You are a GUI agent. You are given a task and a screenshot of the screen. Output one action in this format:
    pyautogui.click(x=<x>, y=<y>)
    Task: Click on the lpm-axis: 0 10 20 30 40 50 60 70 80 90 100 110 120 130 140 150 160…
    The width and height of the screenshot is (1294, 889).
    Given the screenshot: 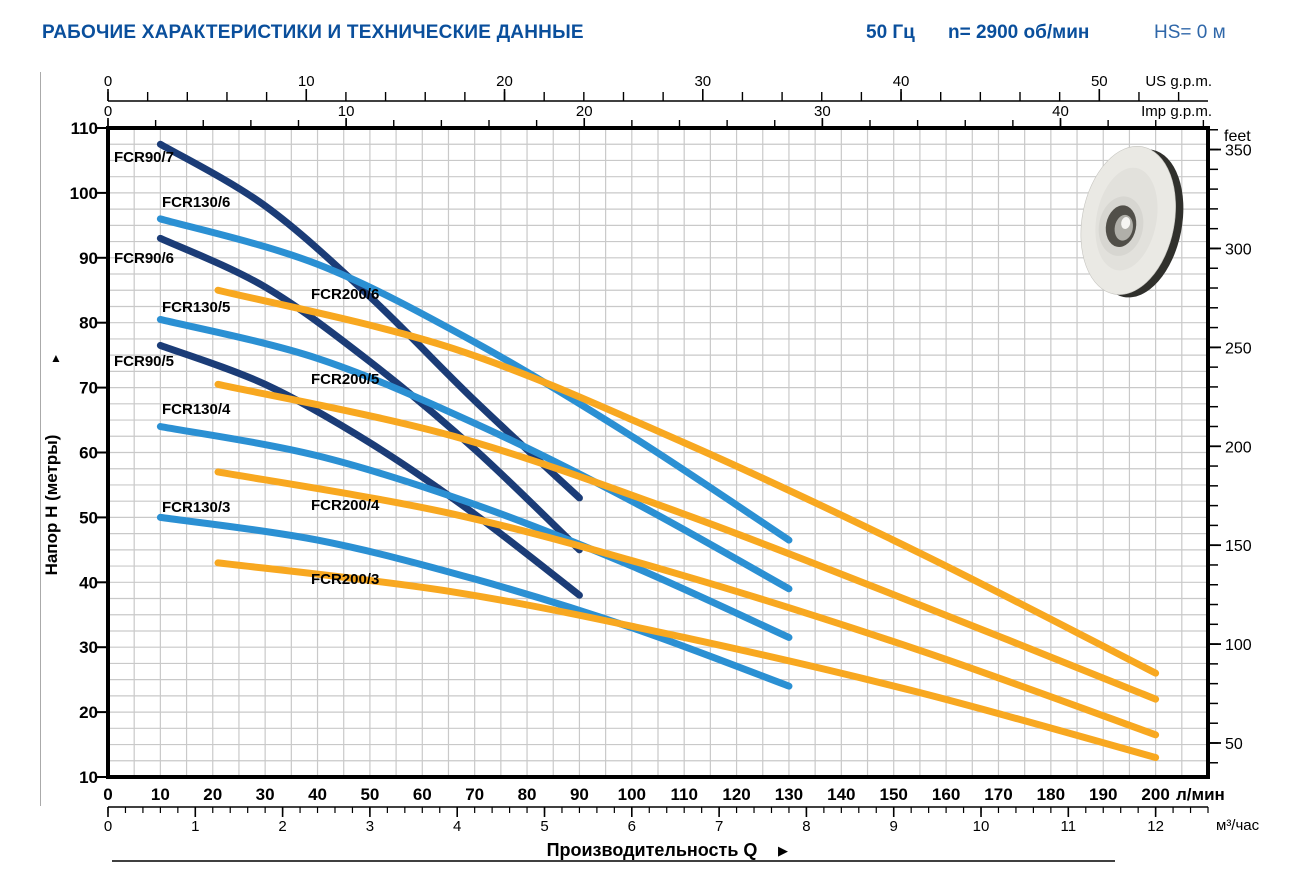 What is the action you would take?
    pyautogui.click(x=664, y=794)
    